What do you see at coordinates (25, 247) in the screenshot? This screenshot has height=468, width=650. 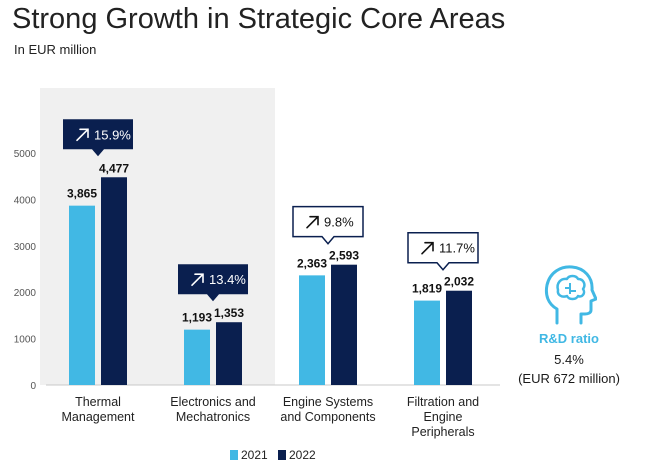 I see `y-tick-label: 3000` at bounding box center [25, 247].